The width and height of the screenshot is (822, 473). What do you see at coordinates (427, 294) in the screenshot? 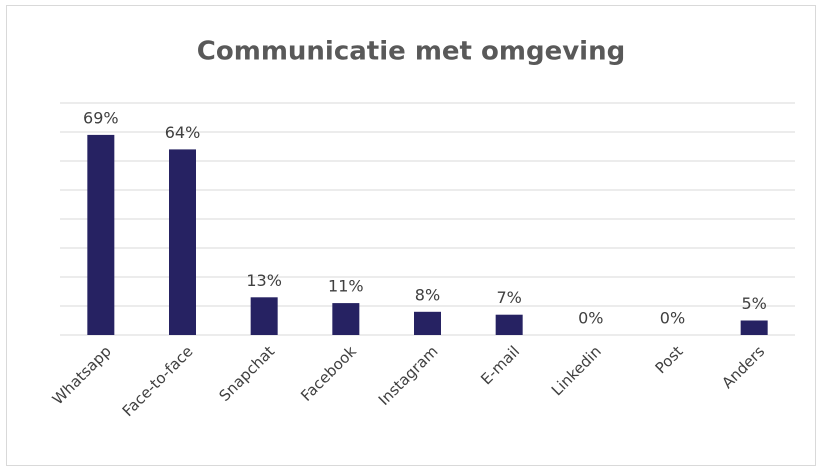
I see `value-label: 8%` at bounding box center [427, 294].